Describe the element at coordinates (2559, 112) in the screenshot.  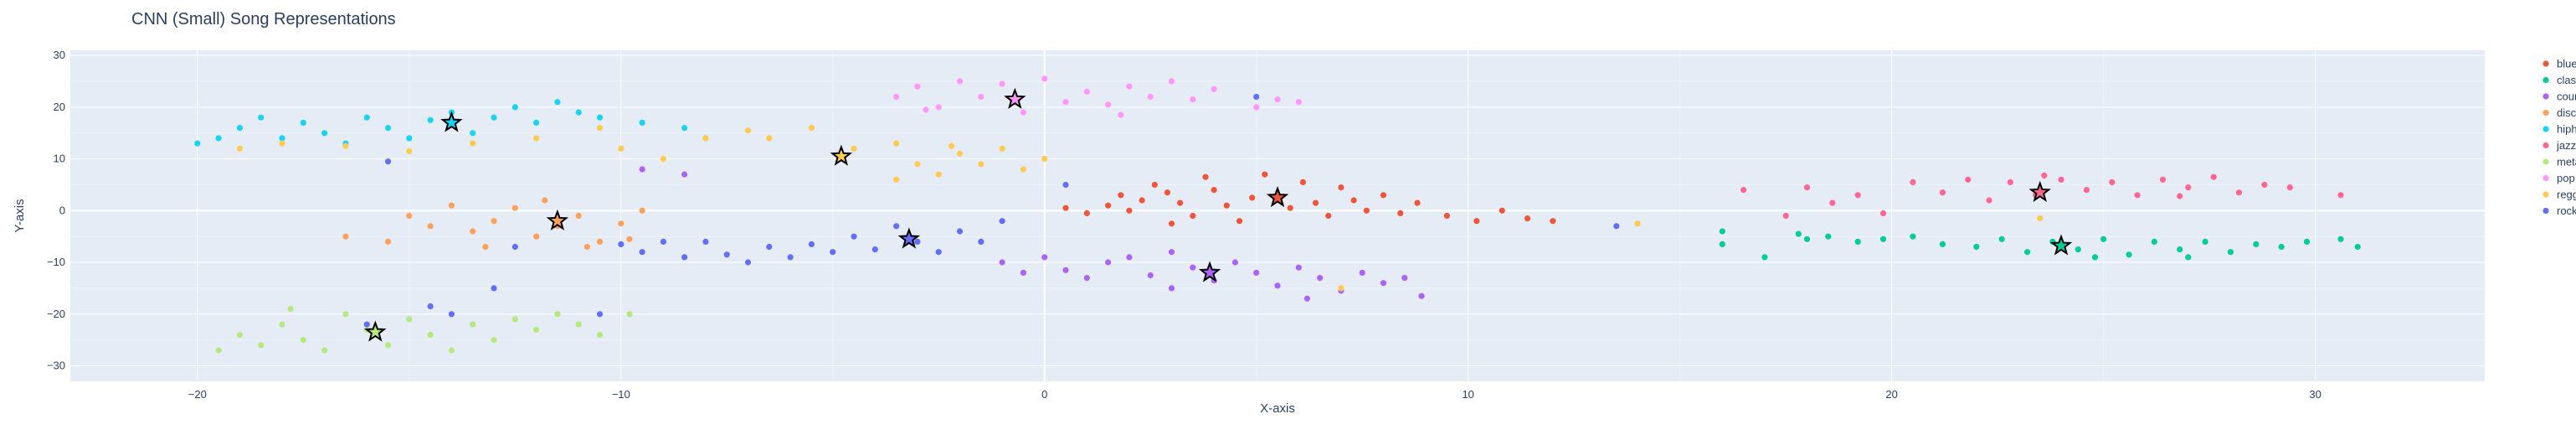
I see `legend-item-disco: disco` at that location.